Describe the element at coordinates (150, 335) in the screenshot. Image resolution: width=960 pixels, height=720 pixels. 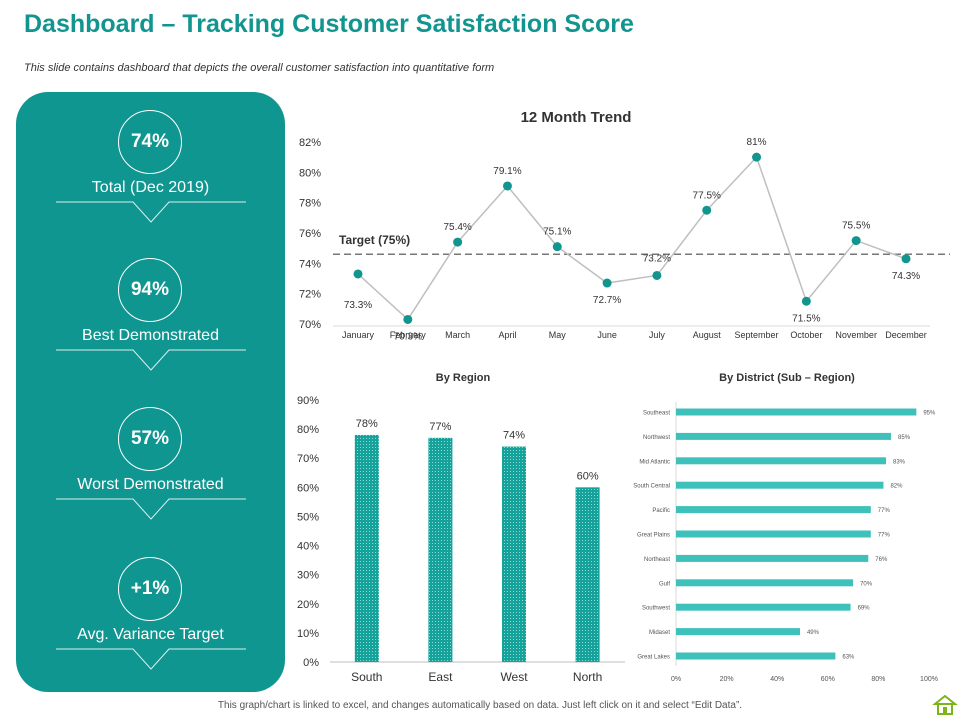
I see `kpi-label: Best Demonstrated` at that location.